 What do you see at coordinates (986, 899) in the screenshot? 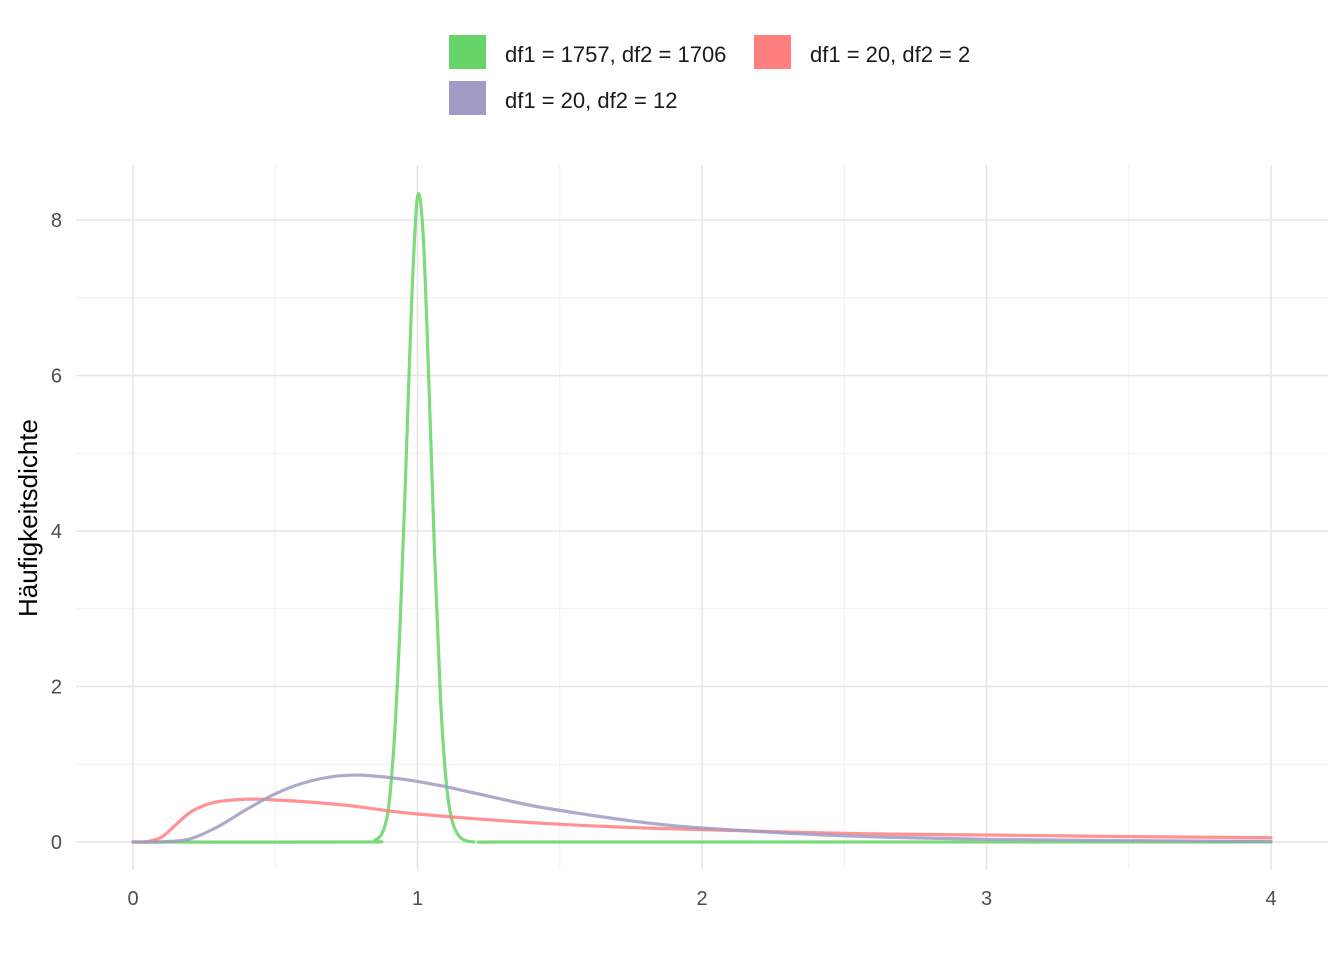
I see `x-tick-label: 3` at bounding box center [986, 899].